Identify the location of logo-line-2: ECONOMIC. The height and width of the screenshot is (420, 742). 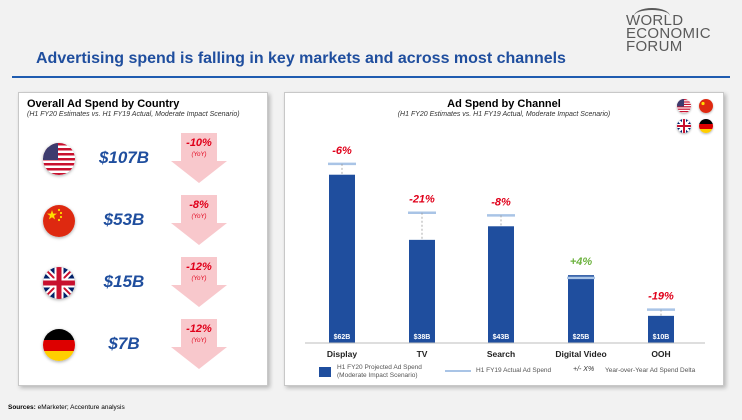
(668, 33).